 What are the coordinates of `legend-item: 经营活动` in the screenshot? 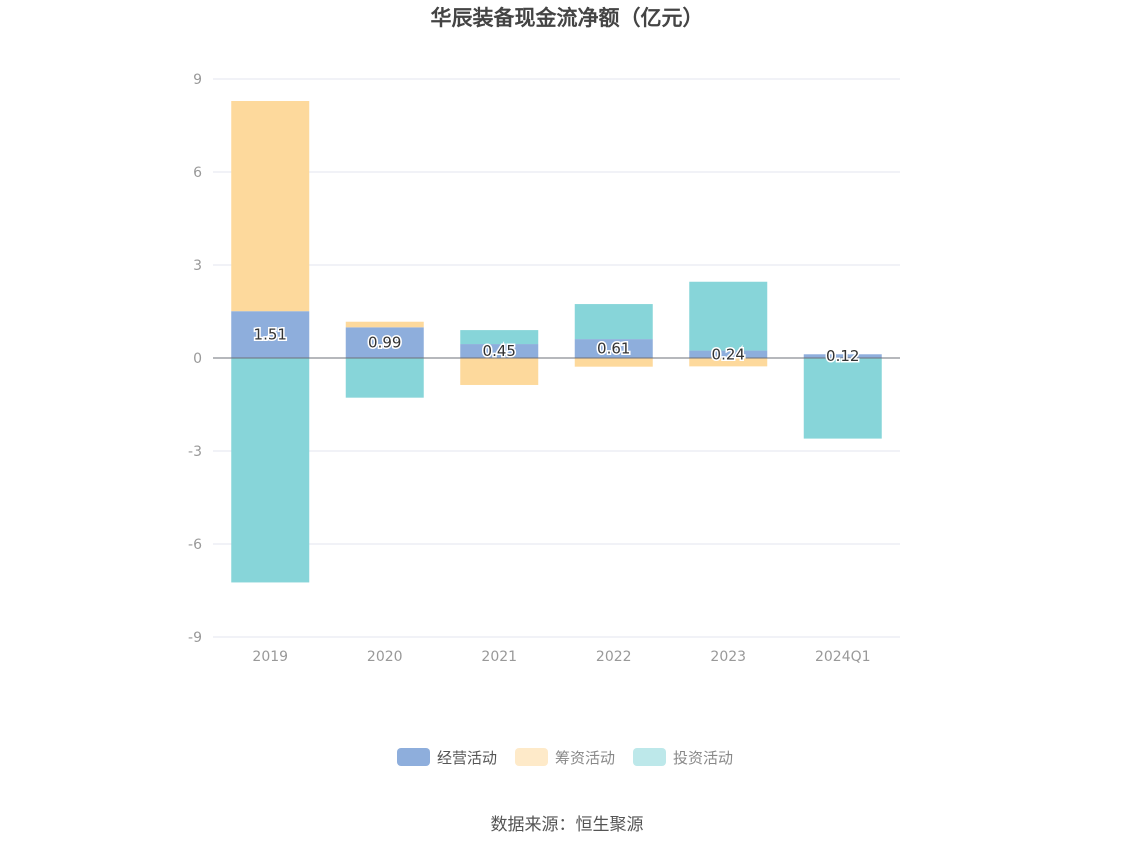 It's located at (447, 757).